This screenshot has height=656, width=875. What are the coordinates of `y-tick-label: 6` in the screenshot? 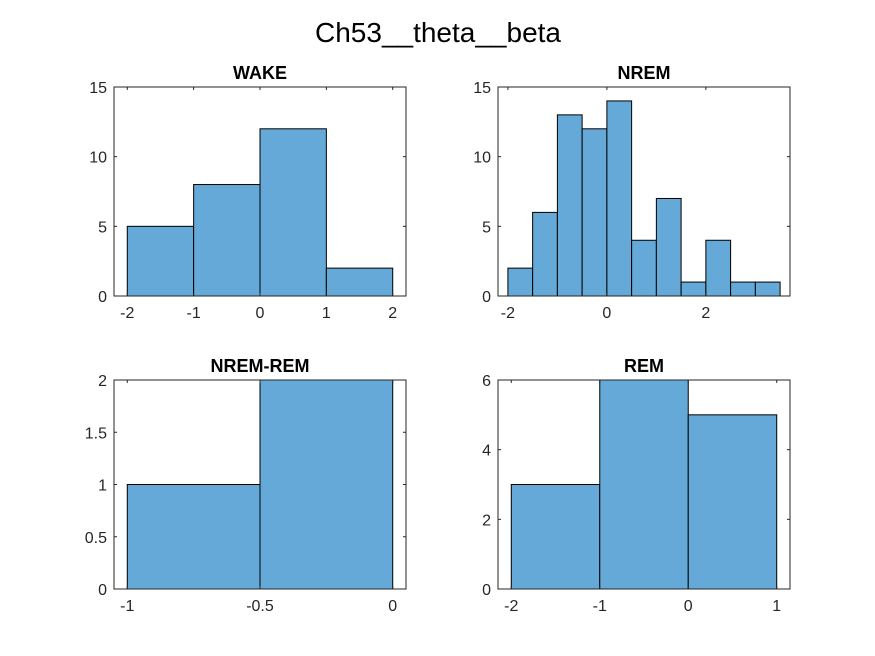 It's located at (486, 381).